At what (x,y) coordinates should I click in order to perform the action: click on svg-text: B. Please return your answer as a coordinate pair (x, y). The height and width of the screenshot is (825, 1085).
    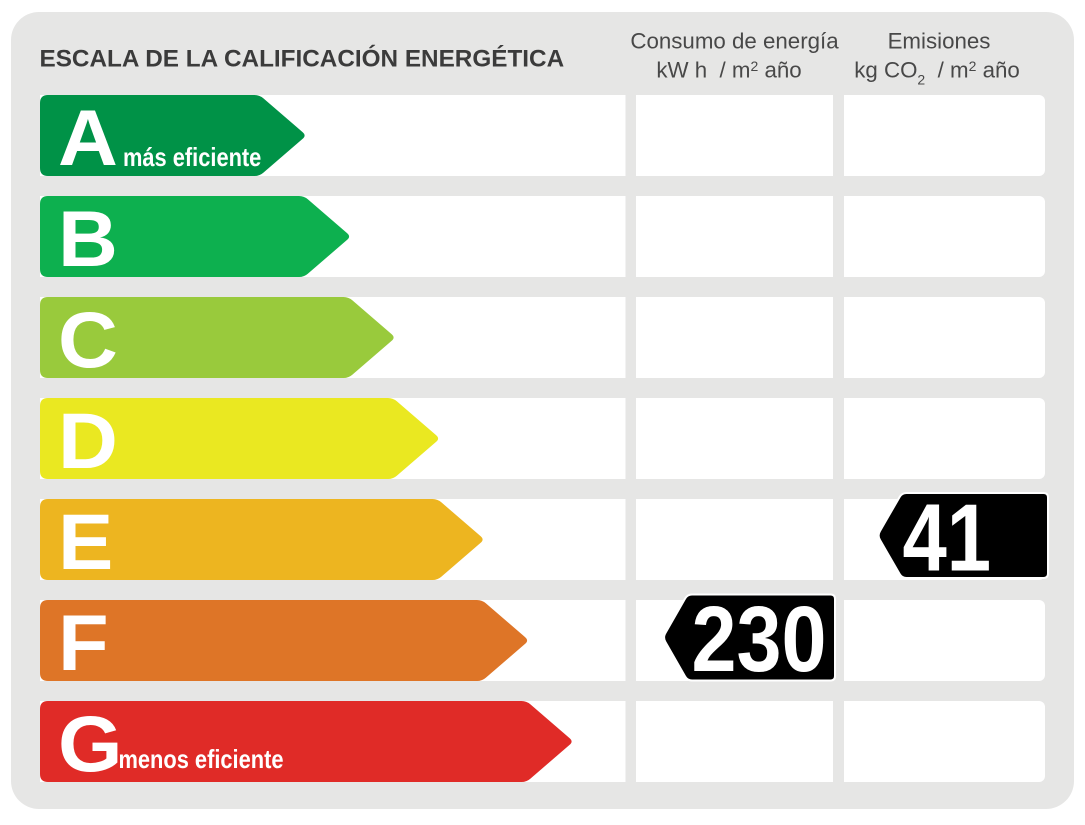
    Looking at the image, I should click on (88, 240).